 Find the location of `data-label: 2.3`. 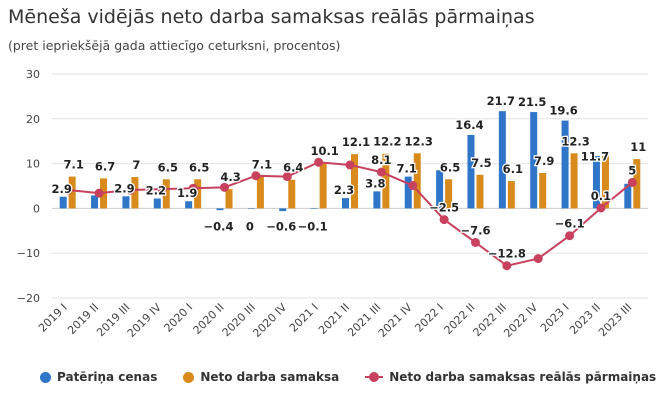

data-label: 2.3 is located at coordinates (344, 190).